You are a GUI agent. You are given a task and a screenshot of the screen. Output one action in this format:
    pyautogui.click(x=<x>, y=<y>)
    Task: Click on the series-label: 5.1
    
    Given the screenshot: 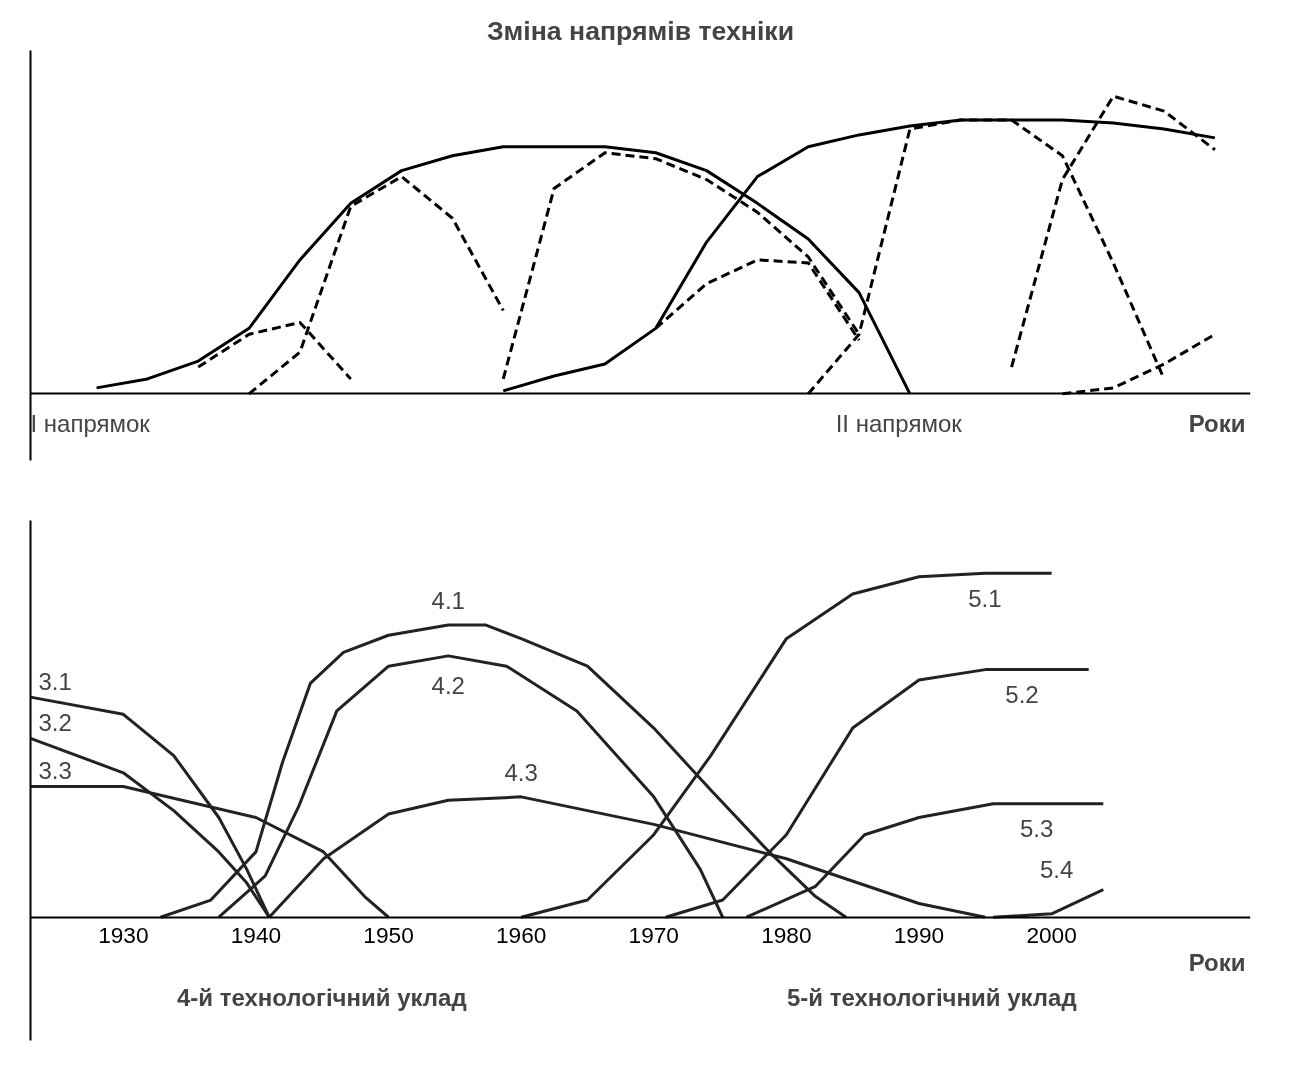 What is the action you would take?
    pyautogui.click(x=985, y=598)
    